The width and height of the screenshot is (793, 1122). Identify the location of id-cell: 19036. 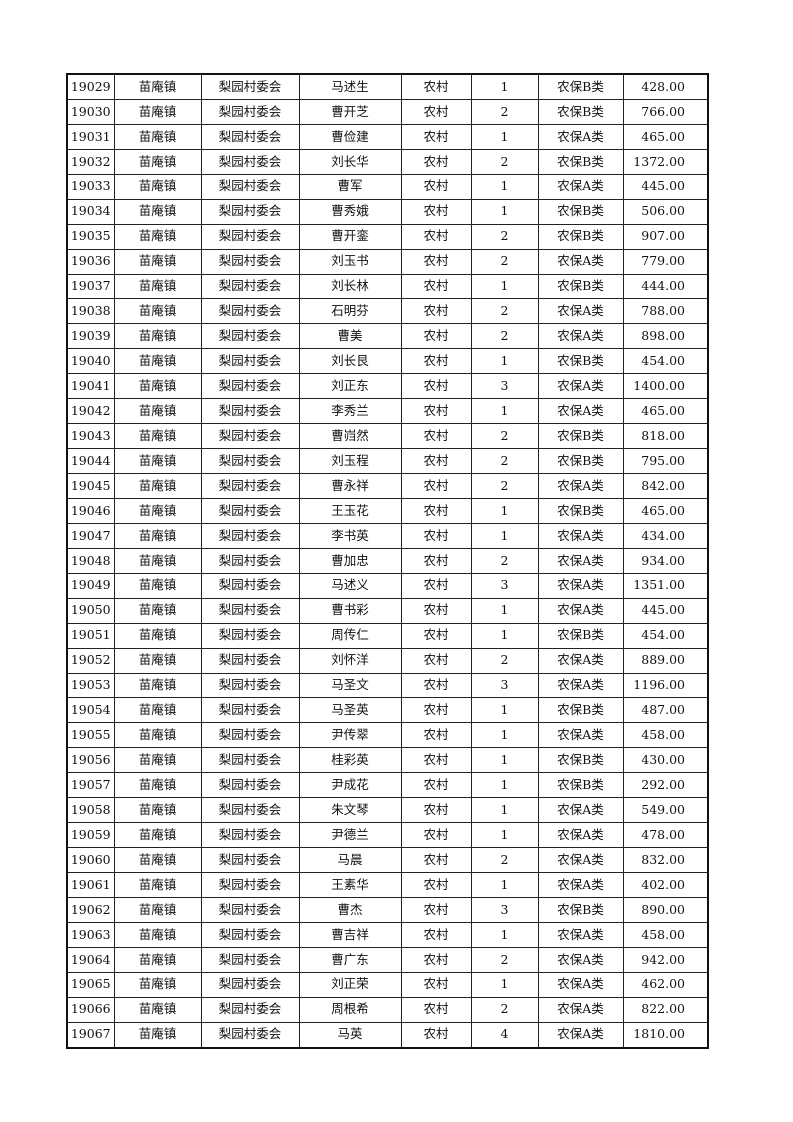
(90, 261).